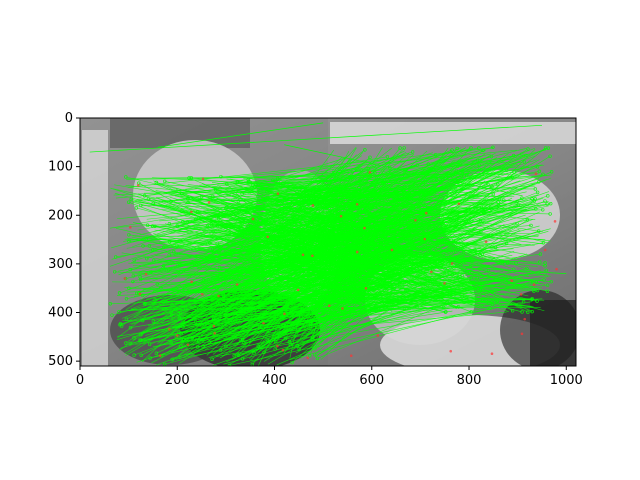 The width and height of the screenshot is (640, 480). I want to click on x-tick-label: 800, so click(469, 380).